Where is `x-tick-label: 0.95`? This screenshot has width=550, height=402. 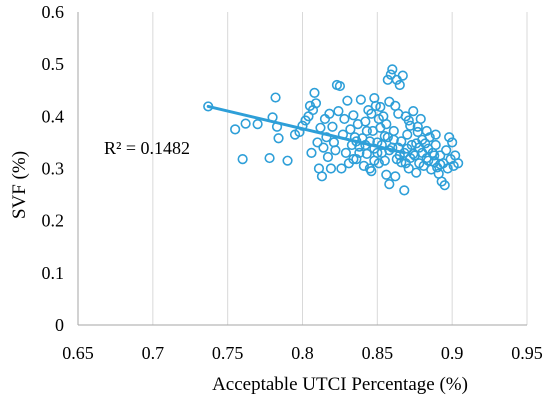
x-tick-label: 0.95 is located at coordinates (527, 353).